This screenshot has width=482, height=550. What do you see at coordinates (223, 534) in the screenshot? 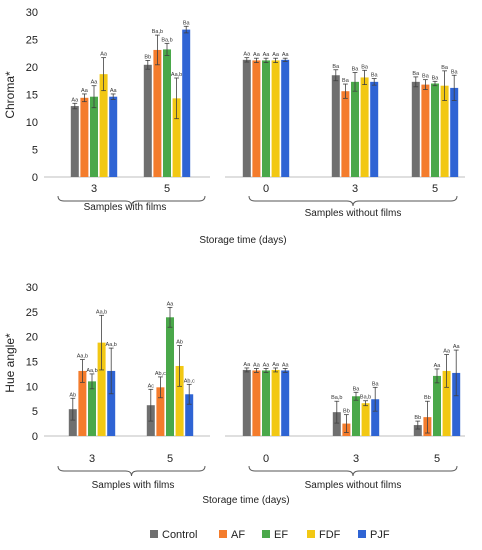
I see `legend-swatch-af` at bounding box center [223, 534].